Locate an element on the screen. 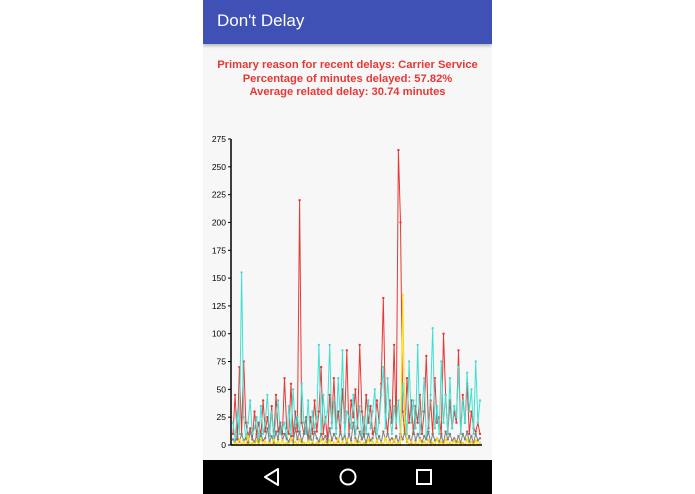  home-circle-icon is located at coordinates (348, 477).